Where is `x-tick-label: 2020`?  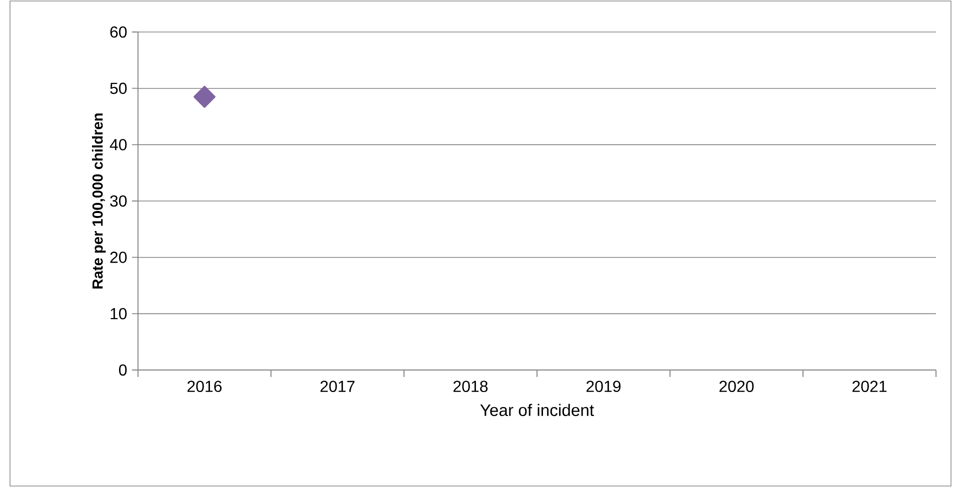
x-tick-label: 2020 is located at coordinates (737, 386).